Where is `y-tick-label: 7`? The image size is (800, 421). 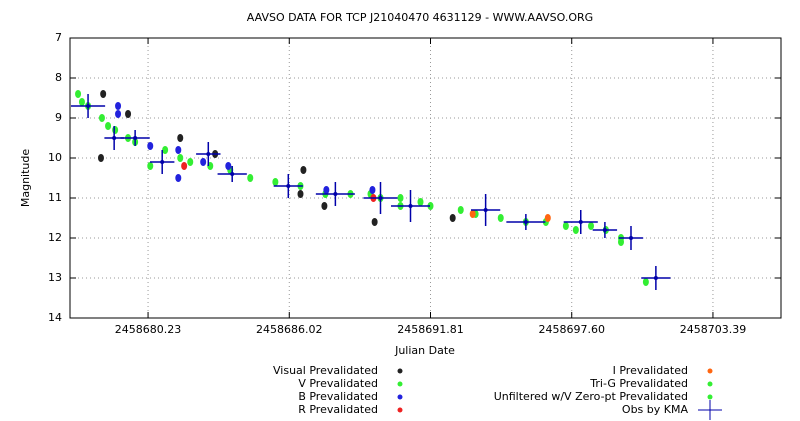 y-tick-label: 7 is located at coordinates (58, 37).